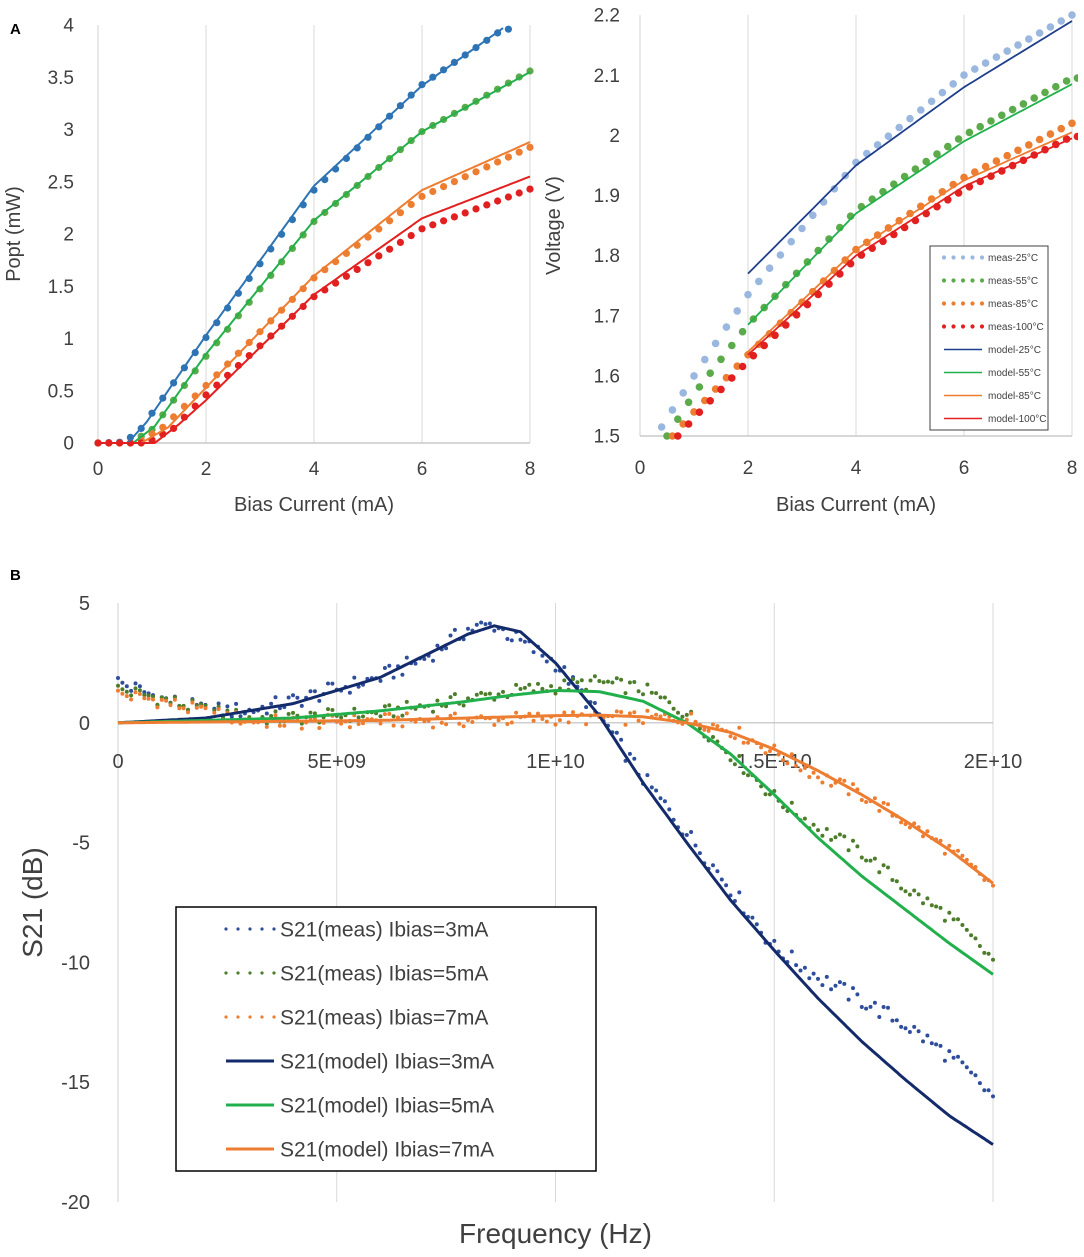 The height and width of the screenshot is (1257, 1084). What do you see at coordinates (556, 799) in the screenshot?
I see `series-line-s21-model-ibias-7ma` at bounding box center [556, 799].